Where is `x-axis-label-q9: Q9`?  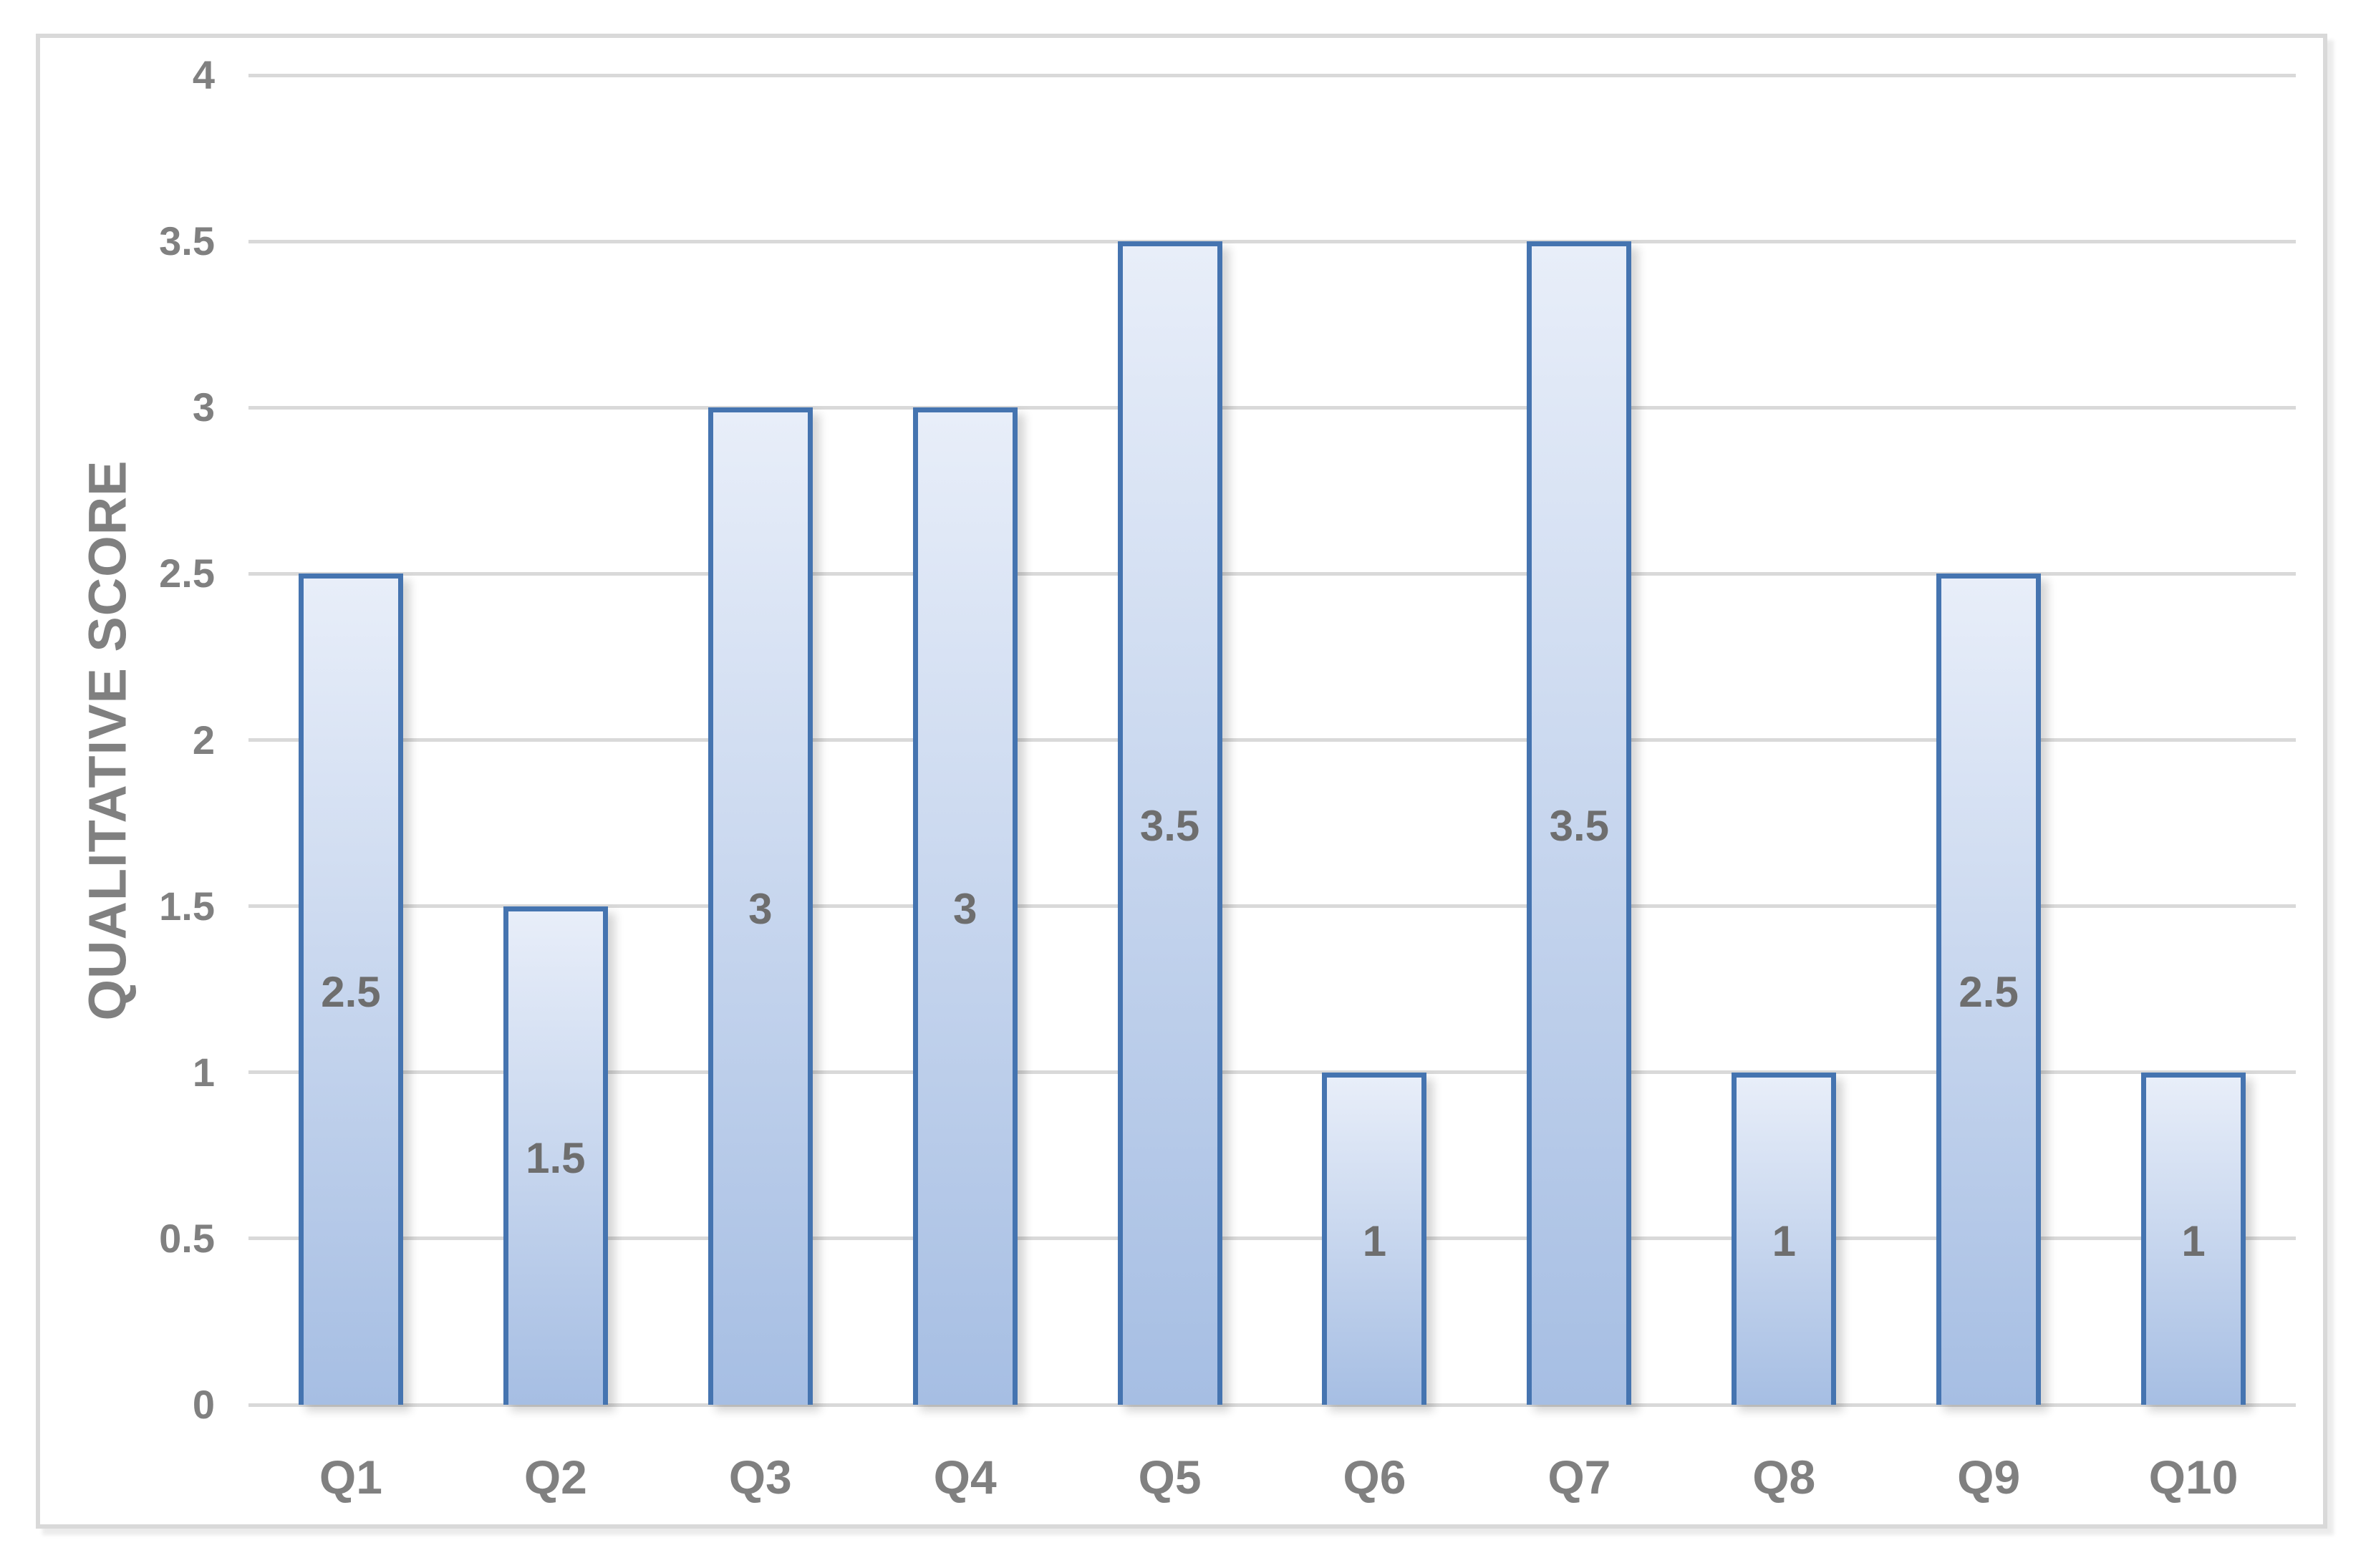 x-axis-label-q9: Q9 is located at coordinates (1989, 1477).